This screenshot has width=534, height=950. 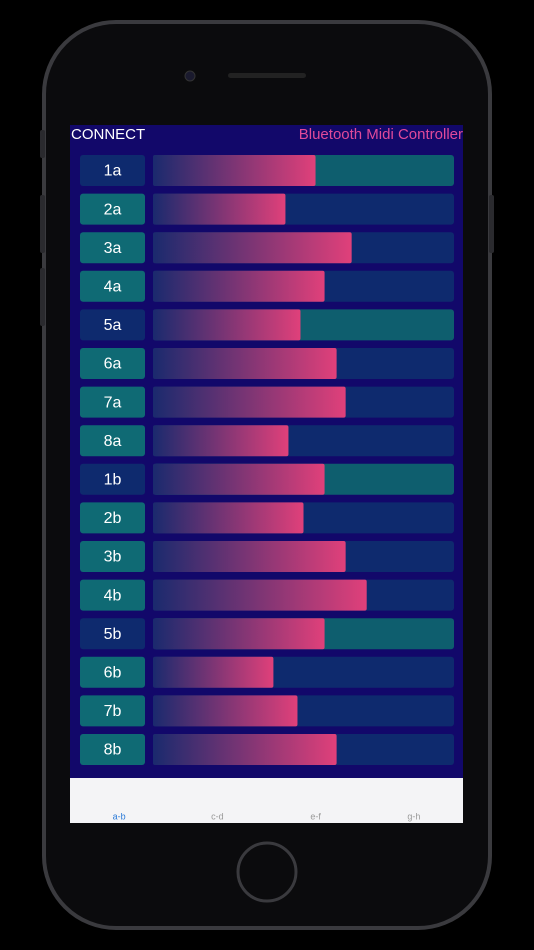 What do you see at coordinates (381, 134) in the screenshot?
I see `app-title: Bluetooth Midi Controller` at bounding box center [381, 134].